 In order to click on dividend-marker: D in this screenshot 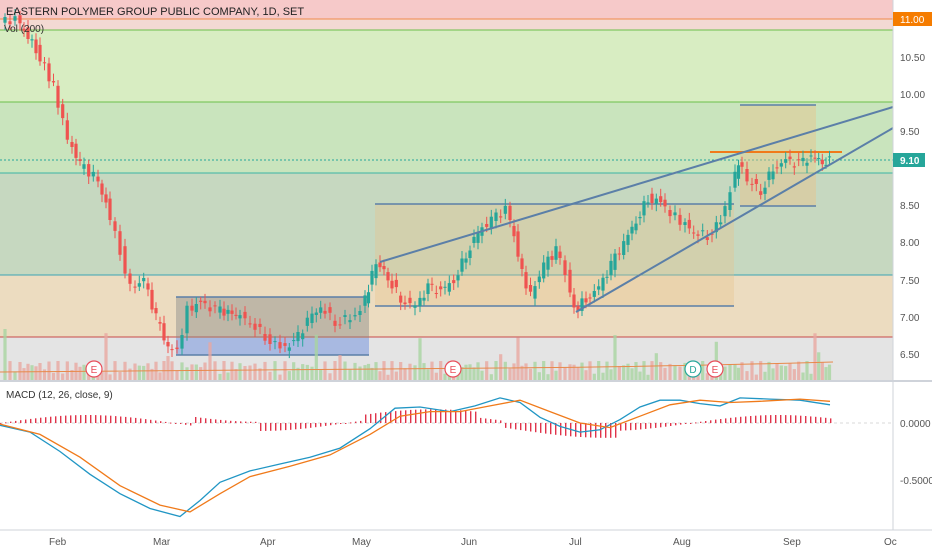, I will do `click(693, 369)`.